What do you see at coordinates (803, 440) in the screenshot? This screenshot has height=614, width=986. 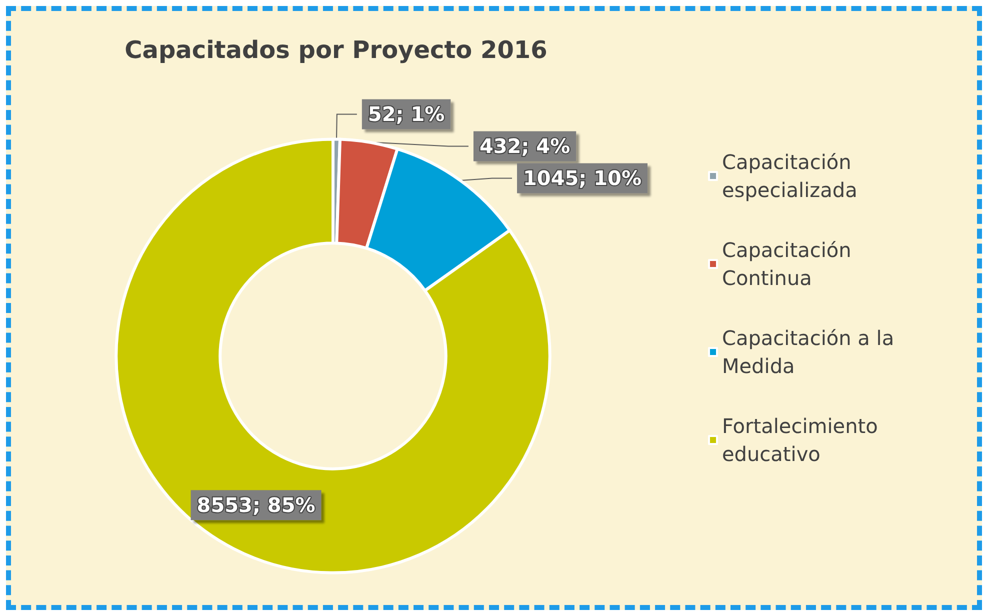 I see `legend-label: Fortalecimiento educativo` at bounding box center [803, 440].